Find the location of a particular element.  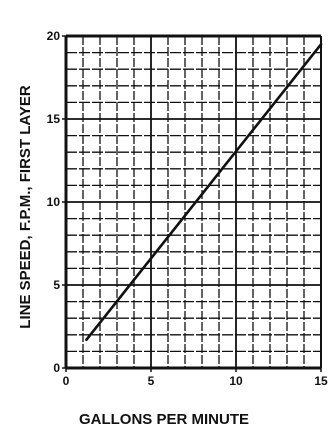

x-tick-label: 5 is located at coordinates (151, 381).